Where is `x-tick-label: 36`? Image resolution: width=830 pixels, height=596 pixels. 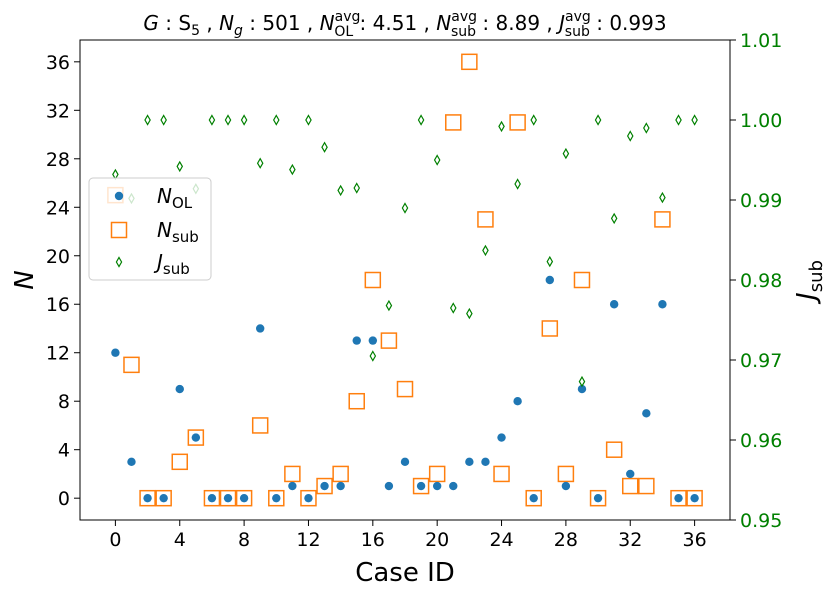
x-tick-label: 36 is located at coordinates (695, 540).